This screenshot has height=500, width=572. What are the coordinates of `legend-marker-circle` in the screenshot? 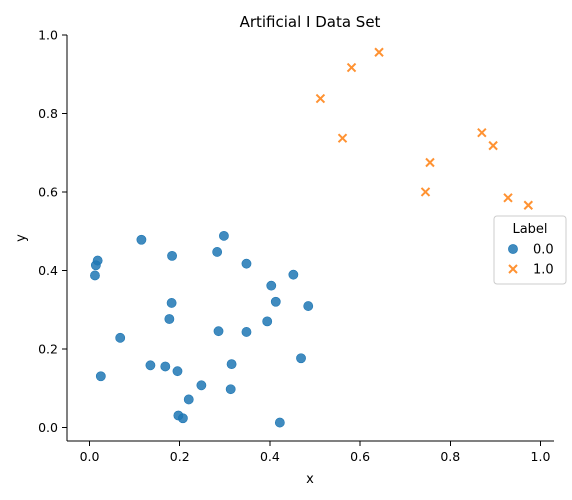 It's located at (513, 249).